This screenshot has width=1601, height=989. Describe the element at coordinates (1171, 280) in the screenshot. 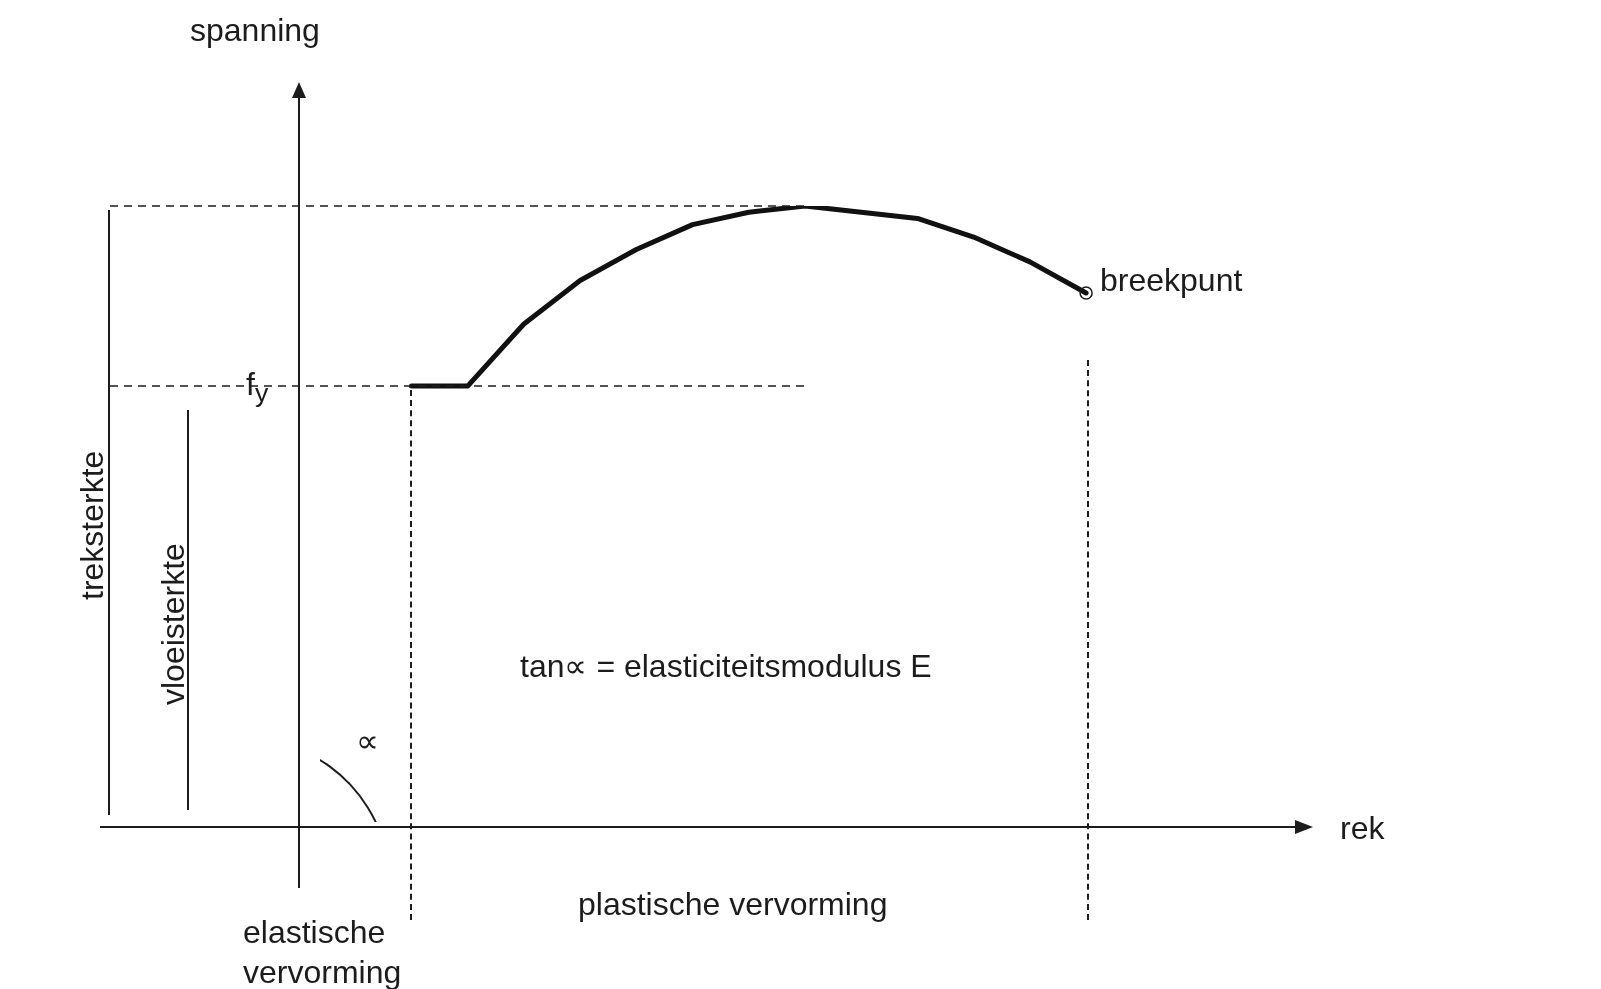

I see `annotation: breekpunt` at that location.